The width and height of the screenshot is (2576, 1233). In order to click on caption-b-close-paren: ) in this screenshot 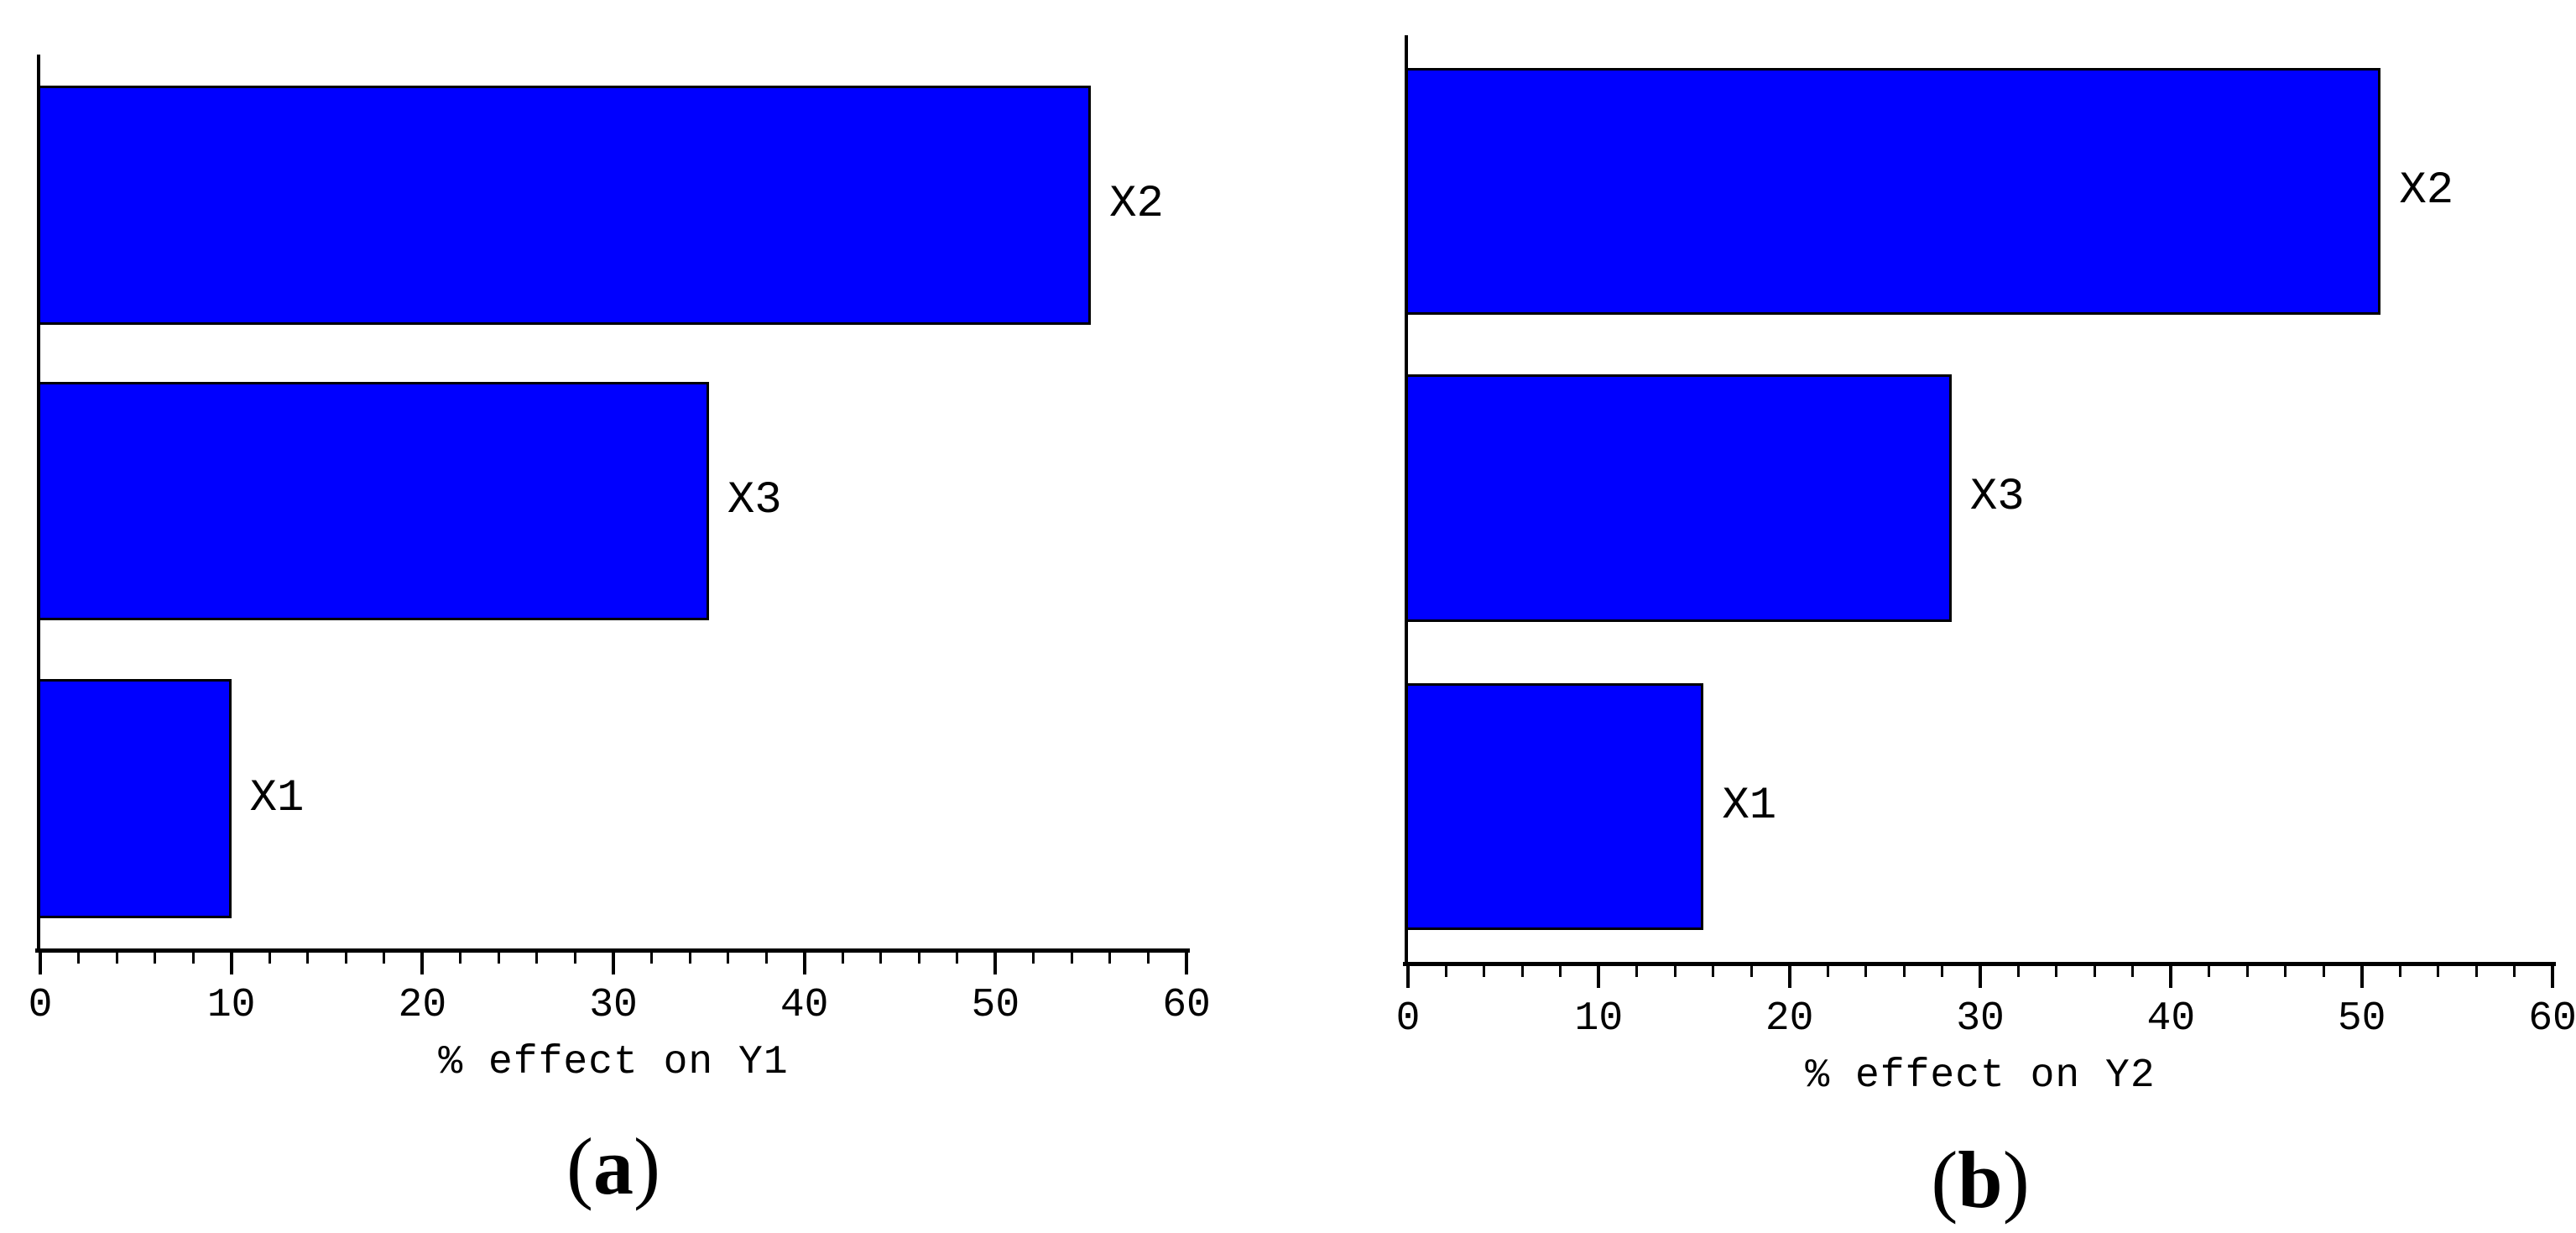, I will do `click(2016, 1180)`.